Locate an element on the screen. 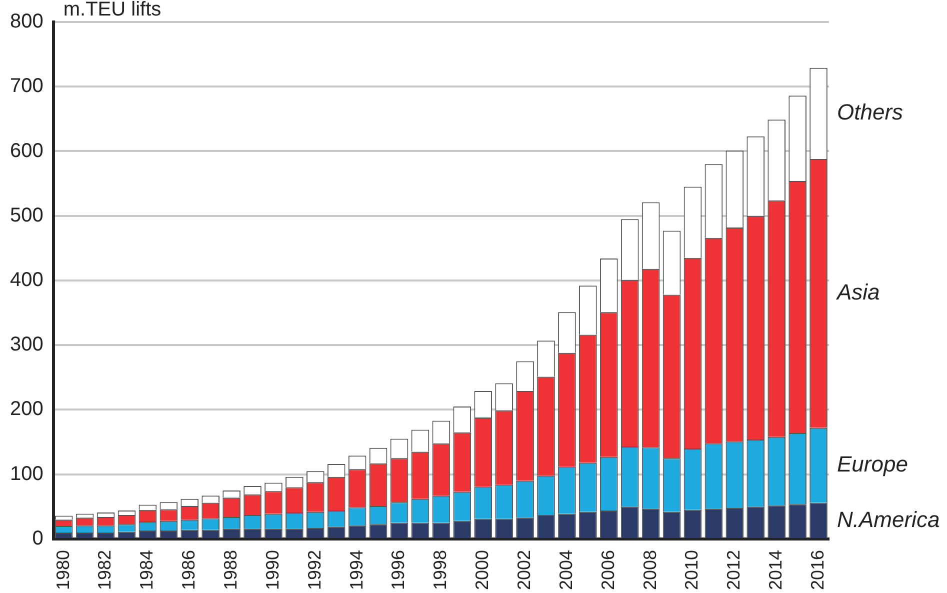 The image size is (947, 593). x-tick-label: 2002 is located at coordinates (524, 570).